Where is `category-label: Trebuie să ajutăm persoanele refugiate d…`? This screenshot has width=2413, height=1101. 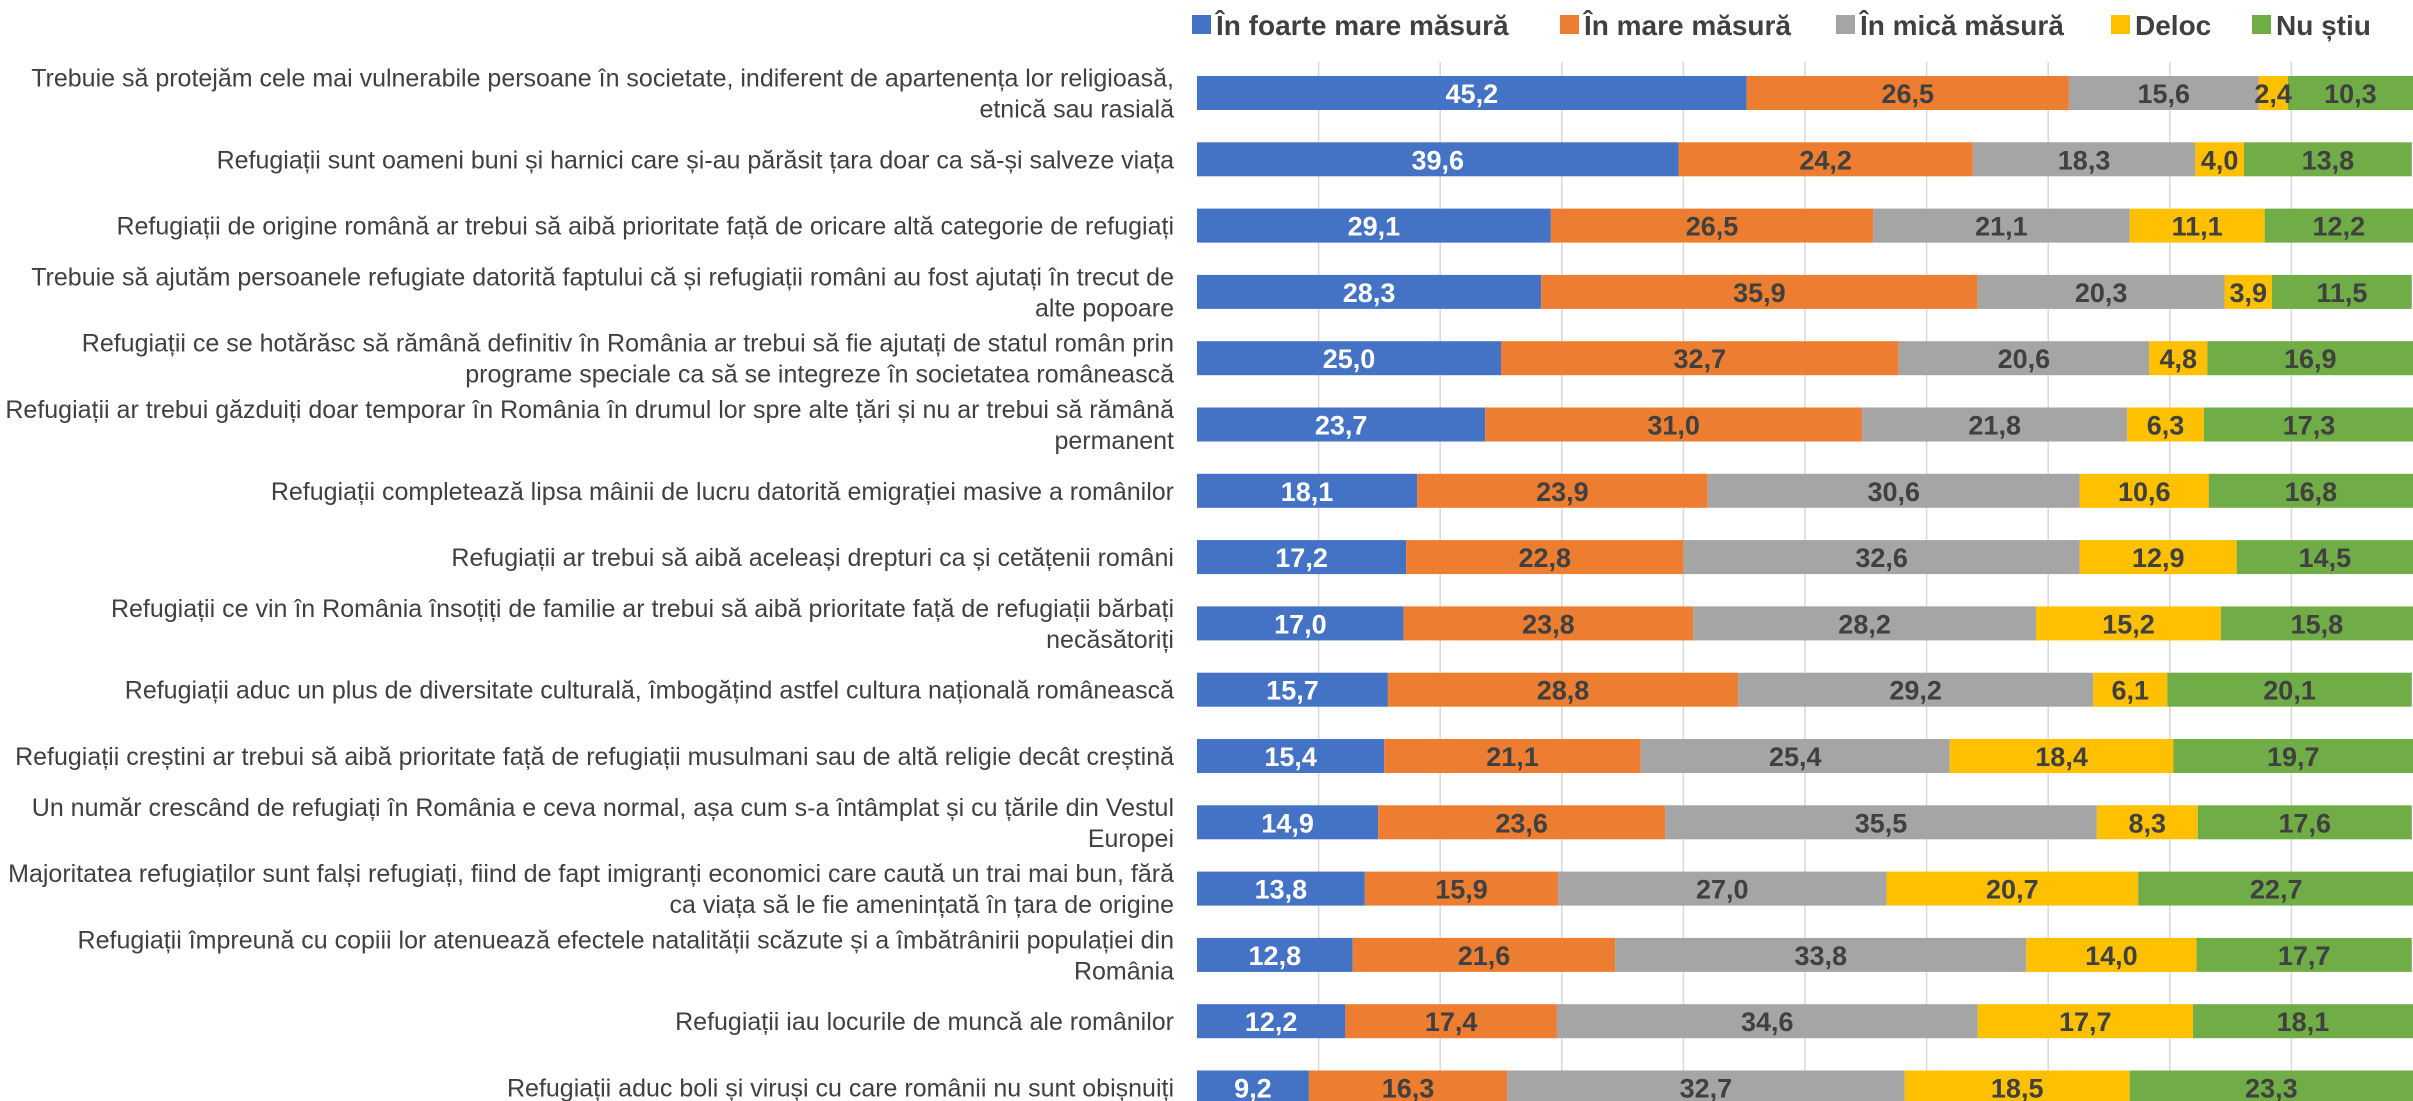 category-label: Trebuie să ajutăm persoanele refugiate d… is located at coordinates (602, 277).